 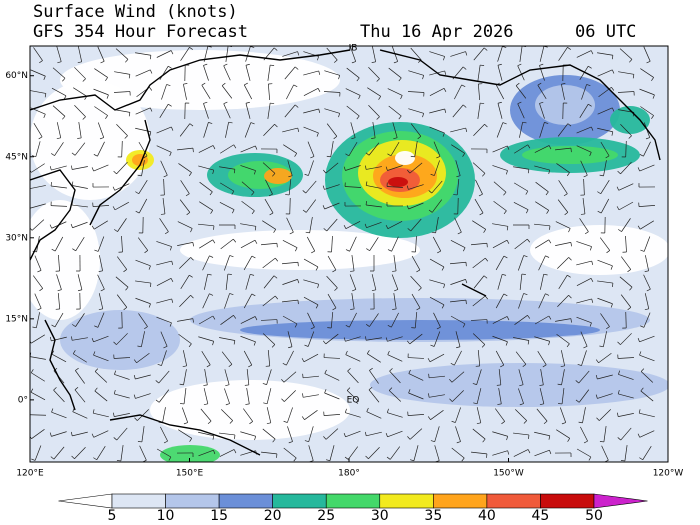 What do you see at coordinates (567, 501) in the screenshot?
I see `colorbar-segment` at bounding box center [567, 501].